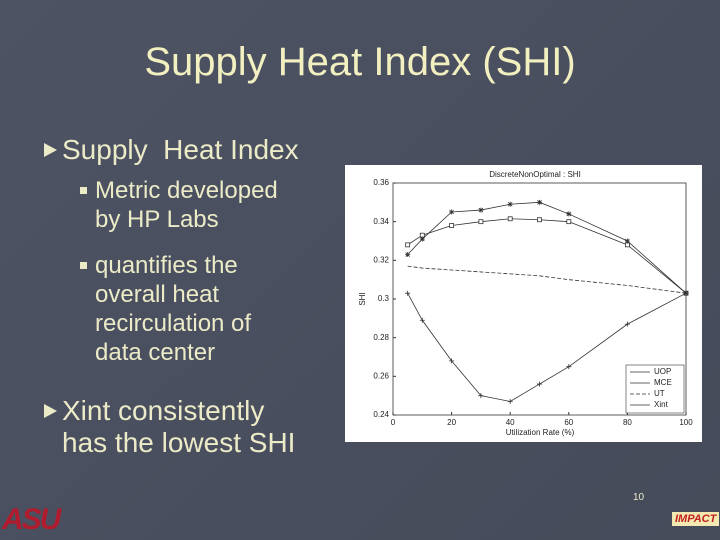  What do you see at coordinates (173, 323) in the screenshot?
I see `line: recirculation of` at bounding box center [173, 323].